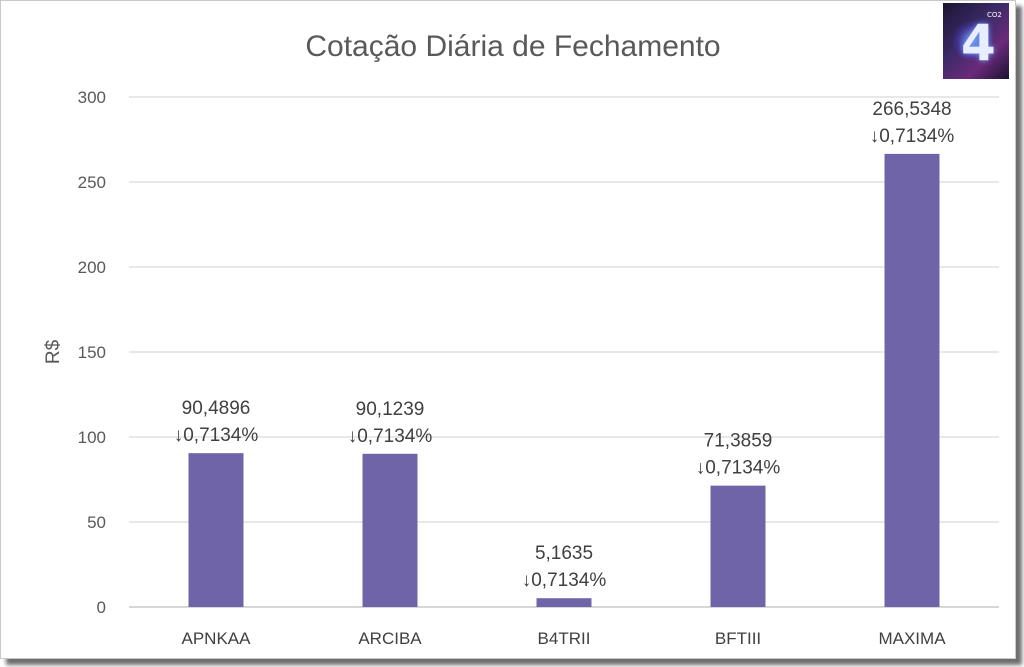 The height and width of the screenshot is (667, 1024). I want to click on x-tick-label: APNKAA, so click(217, 638).